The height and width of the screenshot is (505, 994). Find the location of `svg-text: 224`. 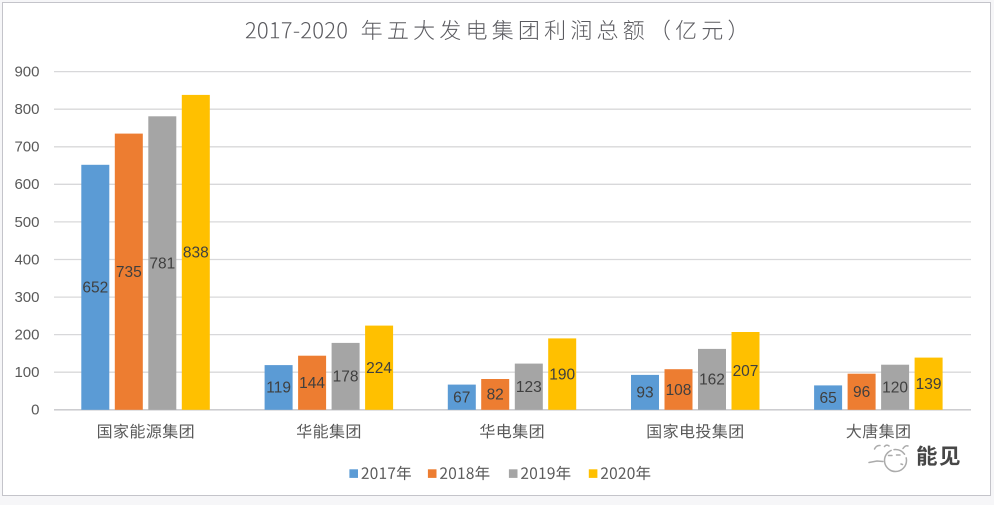

svg-text: 224 is located at coordinates (379, 368).